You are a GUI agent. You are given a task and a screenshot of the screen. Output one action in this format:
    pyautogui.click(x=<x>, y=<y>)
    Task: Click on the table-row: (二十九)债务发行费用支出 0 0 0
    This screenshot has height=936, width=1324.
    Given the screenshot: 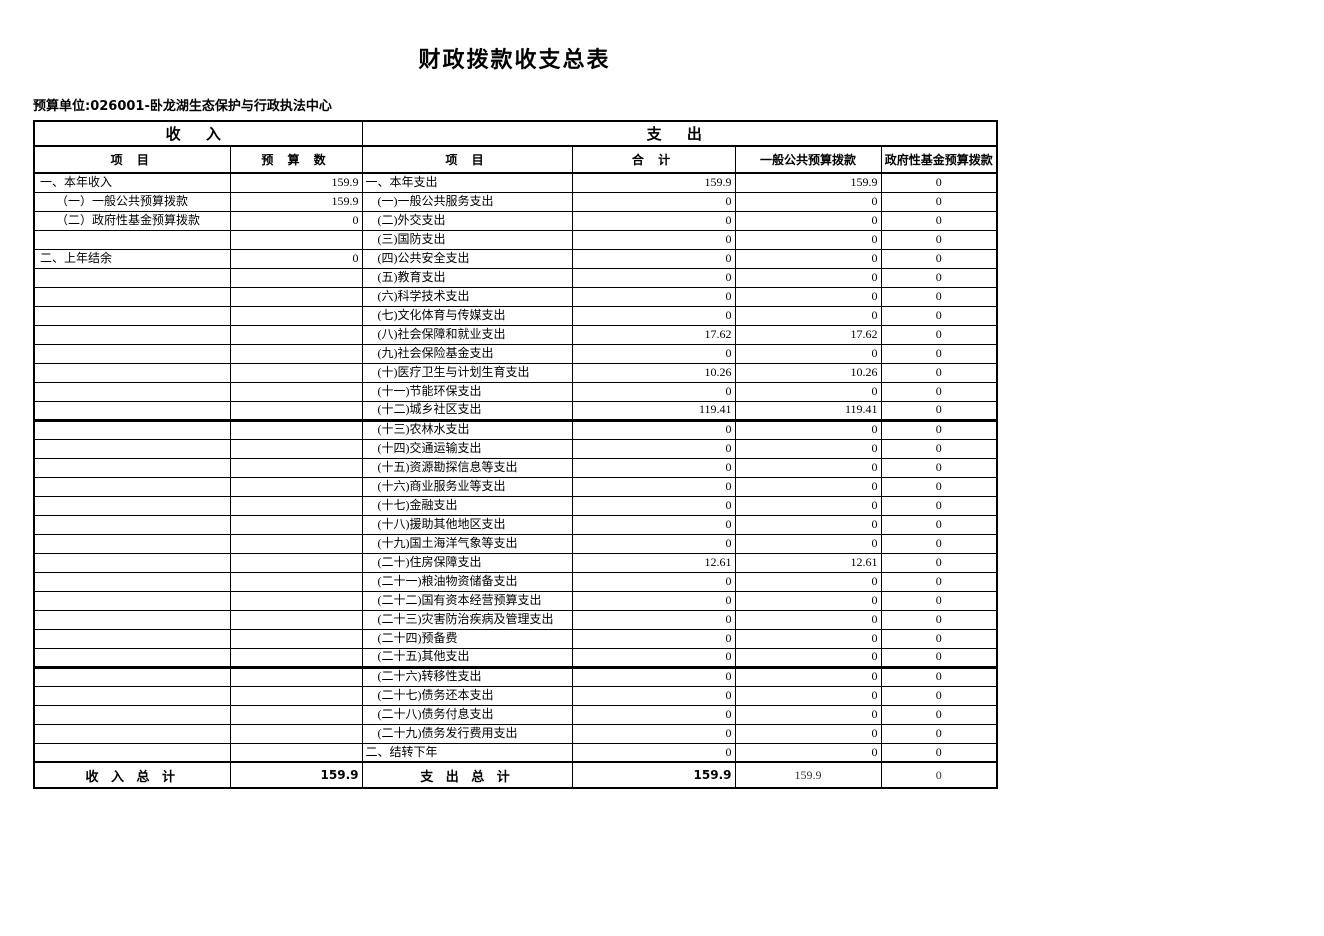 What is the action you would take?
    pyautogui.click(x=515, y=733)
    